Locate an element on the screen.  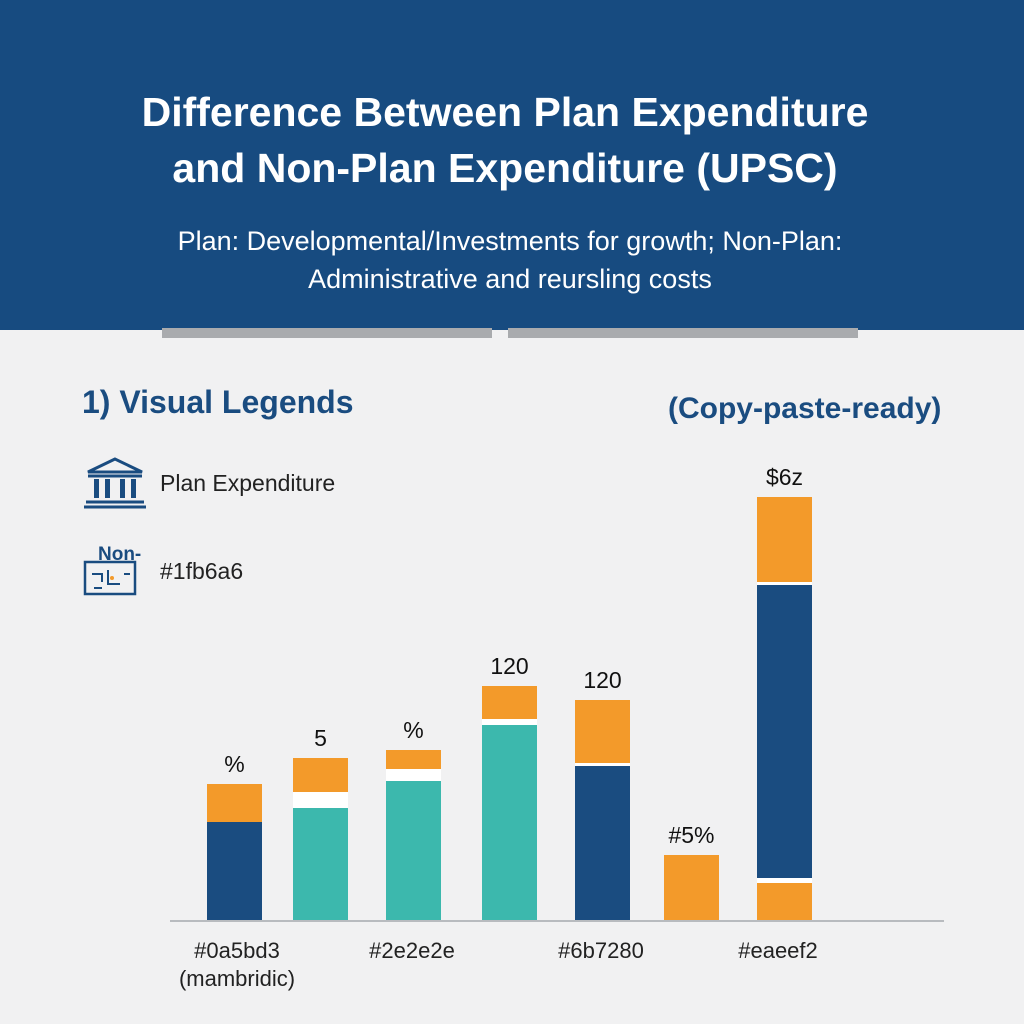
bar-0-data-label: % is located at coordinates (234, 764).